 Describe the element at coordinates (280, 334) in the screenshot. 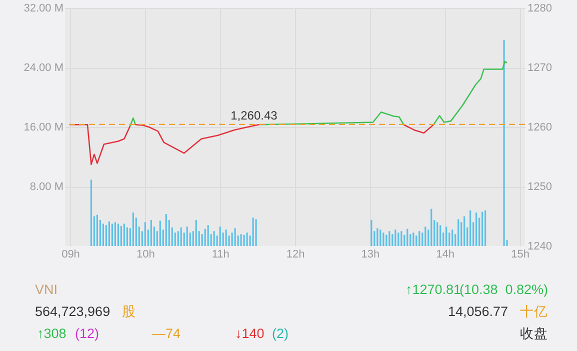

I see `text: (2)` at that location.